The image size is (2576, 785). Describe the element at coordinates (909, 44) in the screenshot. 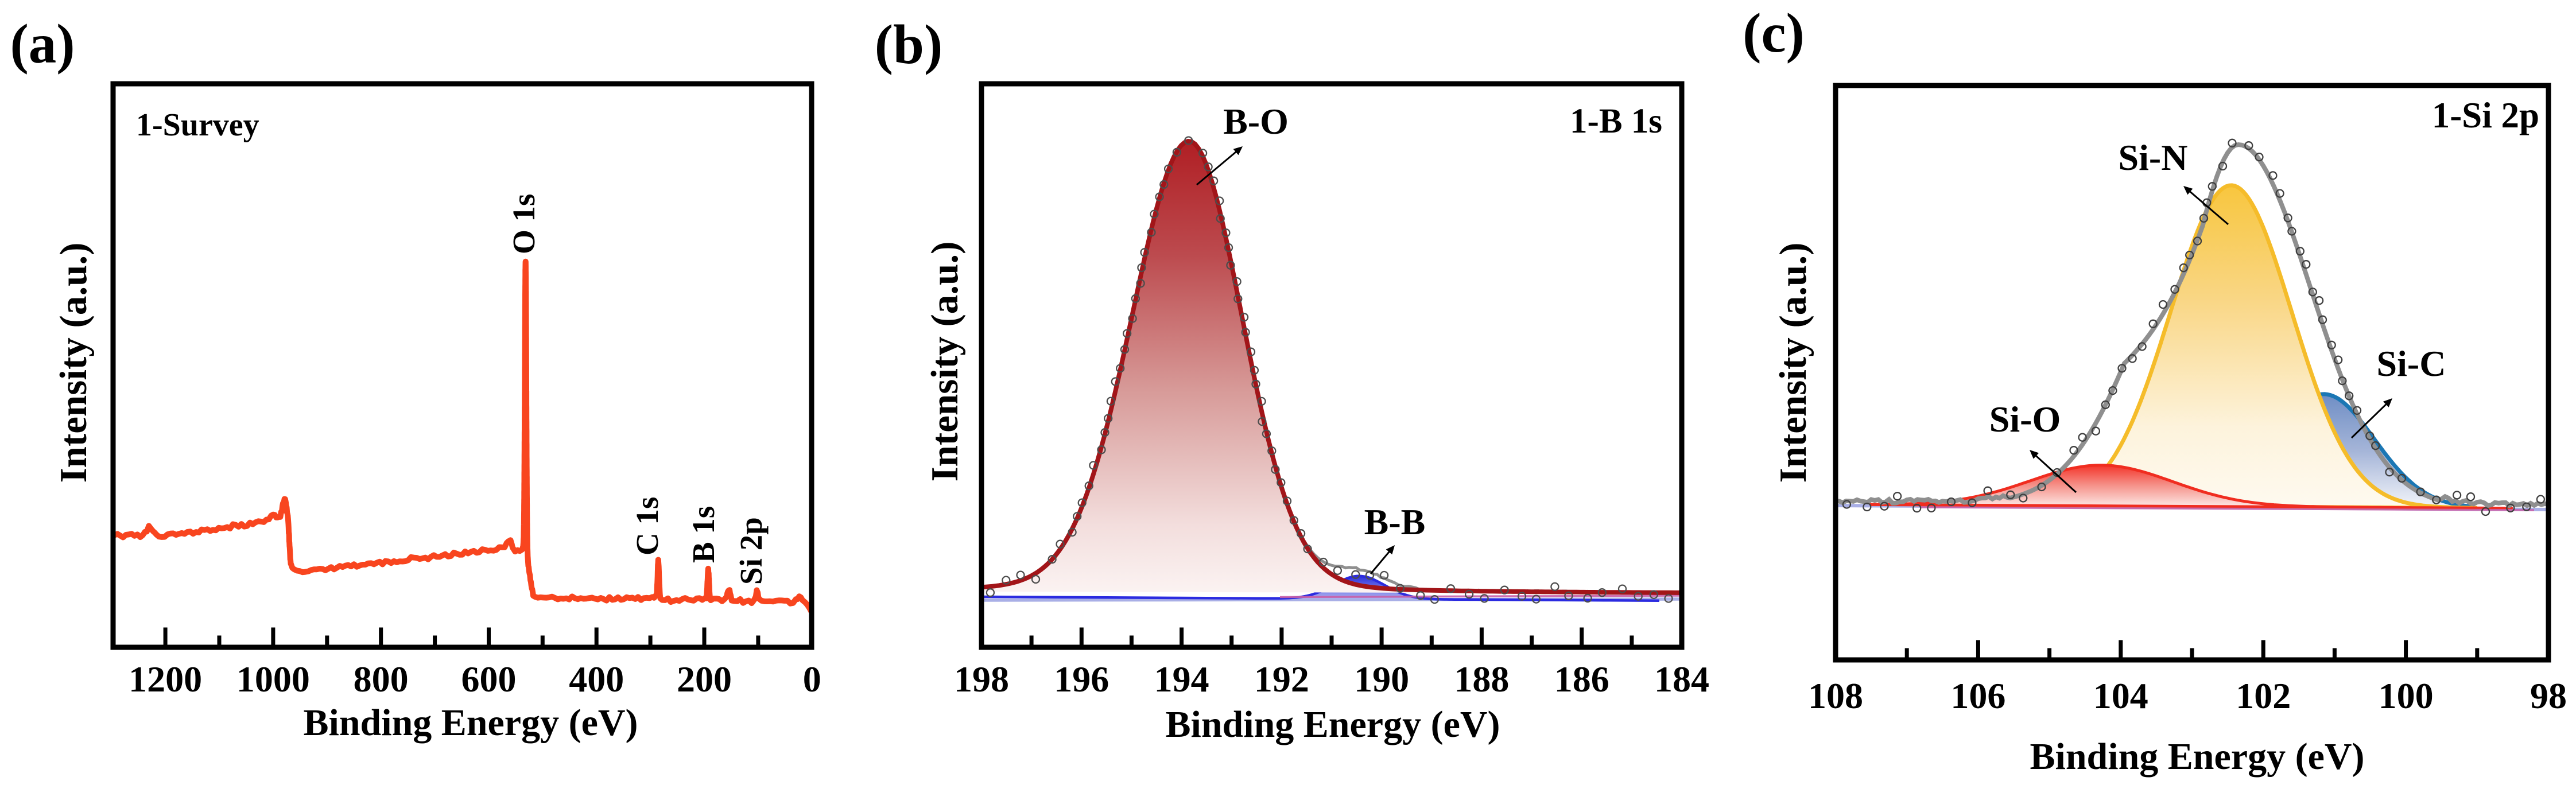

I see `svg-text: (b)` at that location.